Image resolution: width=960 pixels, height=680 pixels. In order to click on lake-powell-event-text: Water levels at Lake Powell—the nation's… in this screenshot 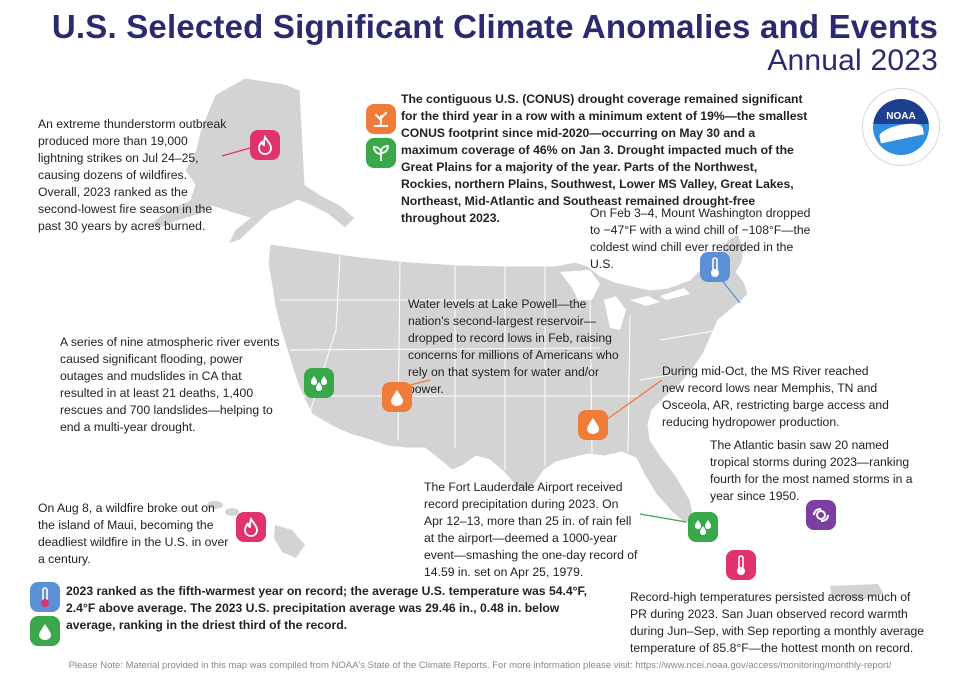, I will do `click(513, 346)`.